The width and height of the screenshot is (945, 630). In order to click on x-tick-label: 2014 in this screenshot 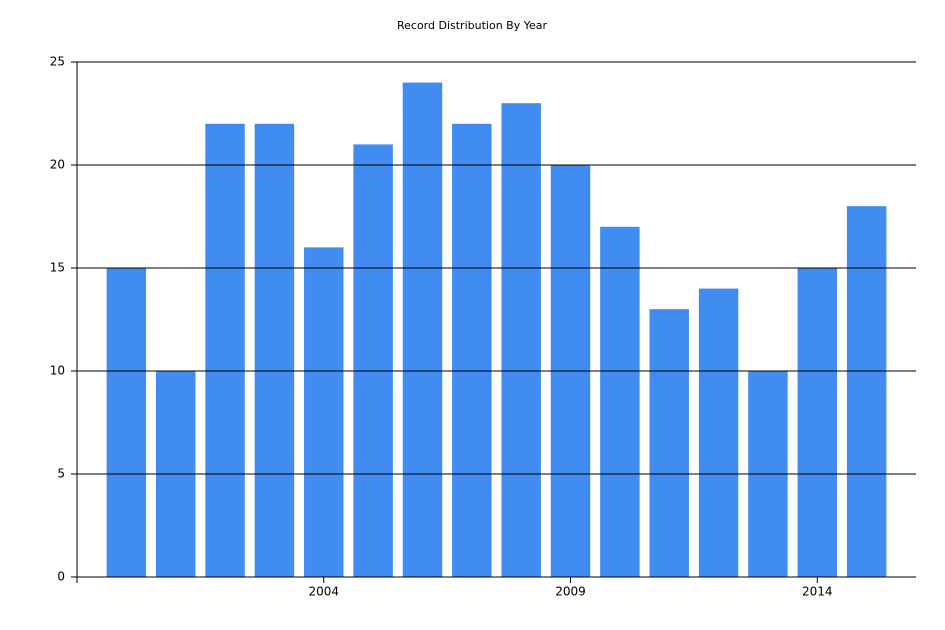, I will do `click(817, 592)`.